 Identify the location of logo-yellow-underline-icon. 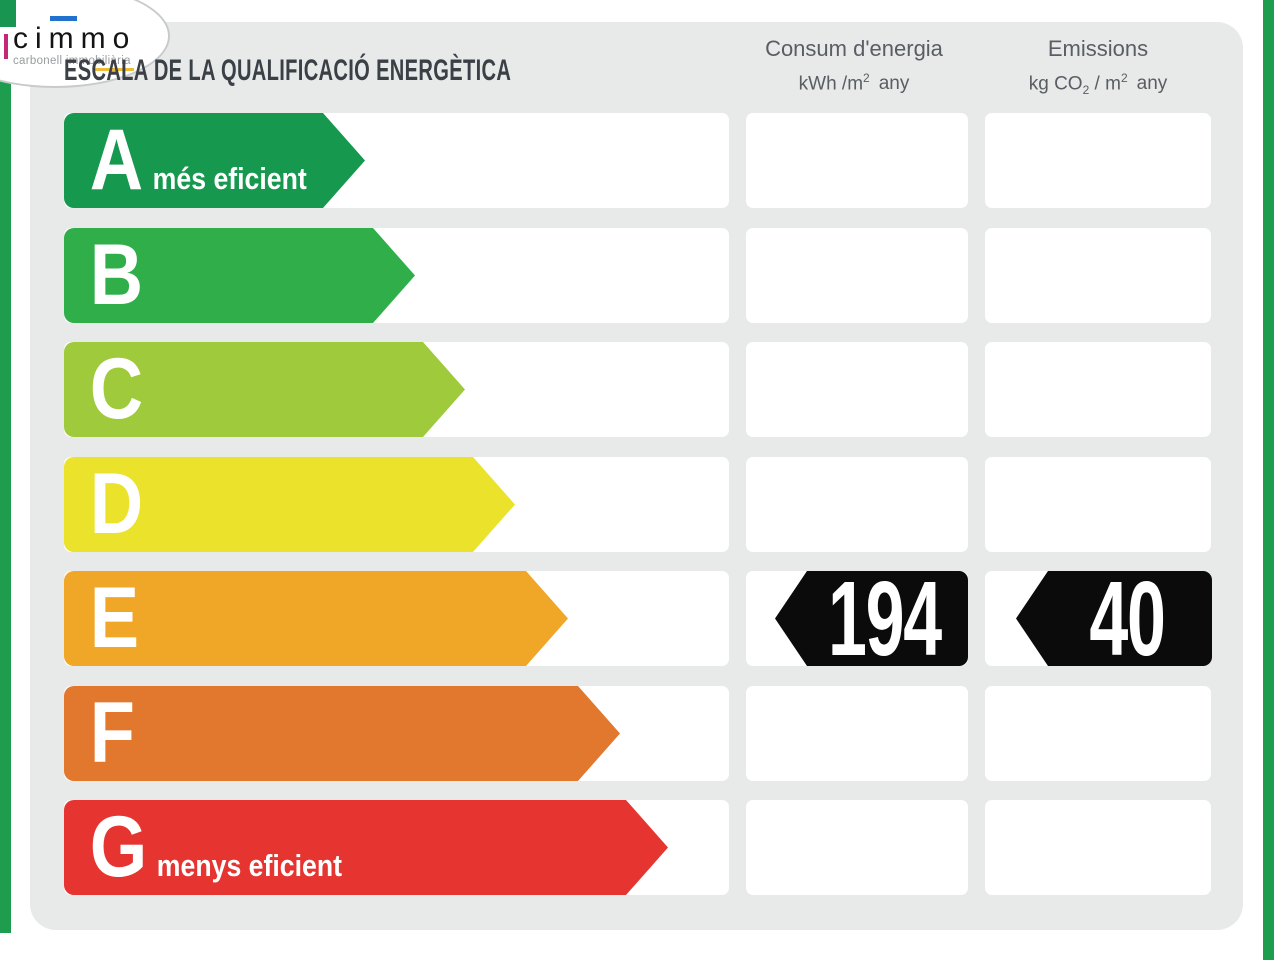
(114, 69).